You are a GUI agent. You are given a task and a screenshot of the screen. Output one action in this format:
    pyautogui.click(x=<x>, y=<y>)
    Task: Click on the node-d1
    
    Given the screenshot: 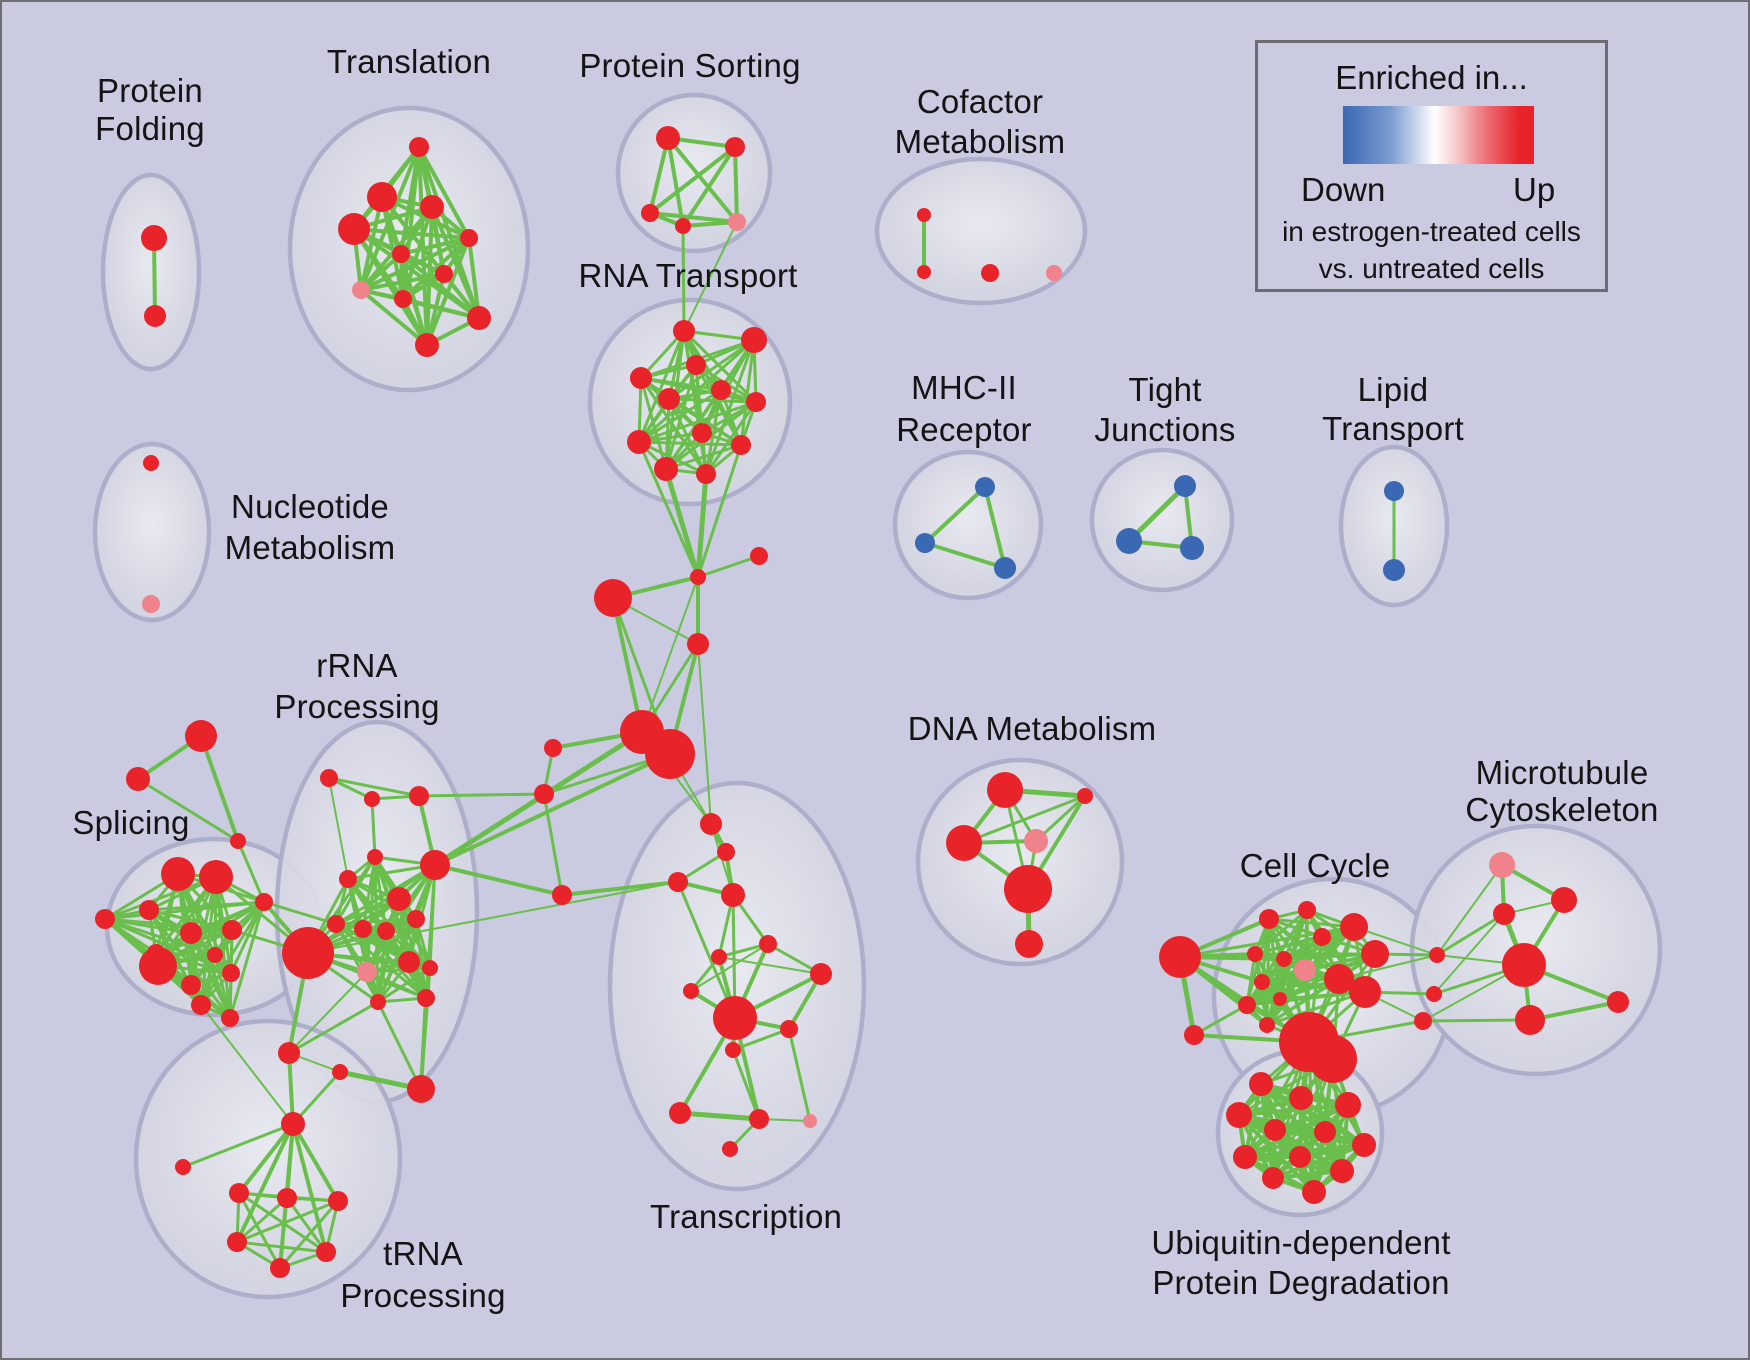 What is the action you would take?
    pyautogui.click(x=1005, y=790)
    